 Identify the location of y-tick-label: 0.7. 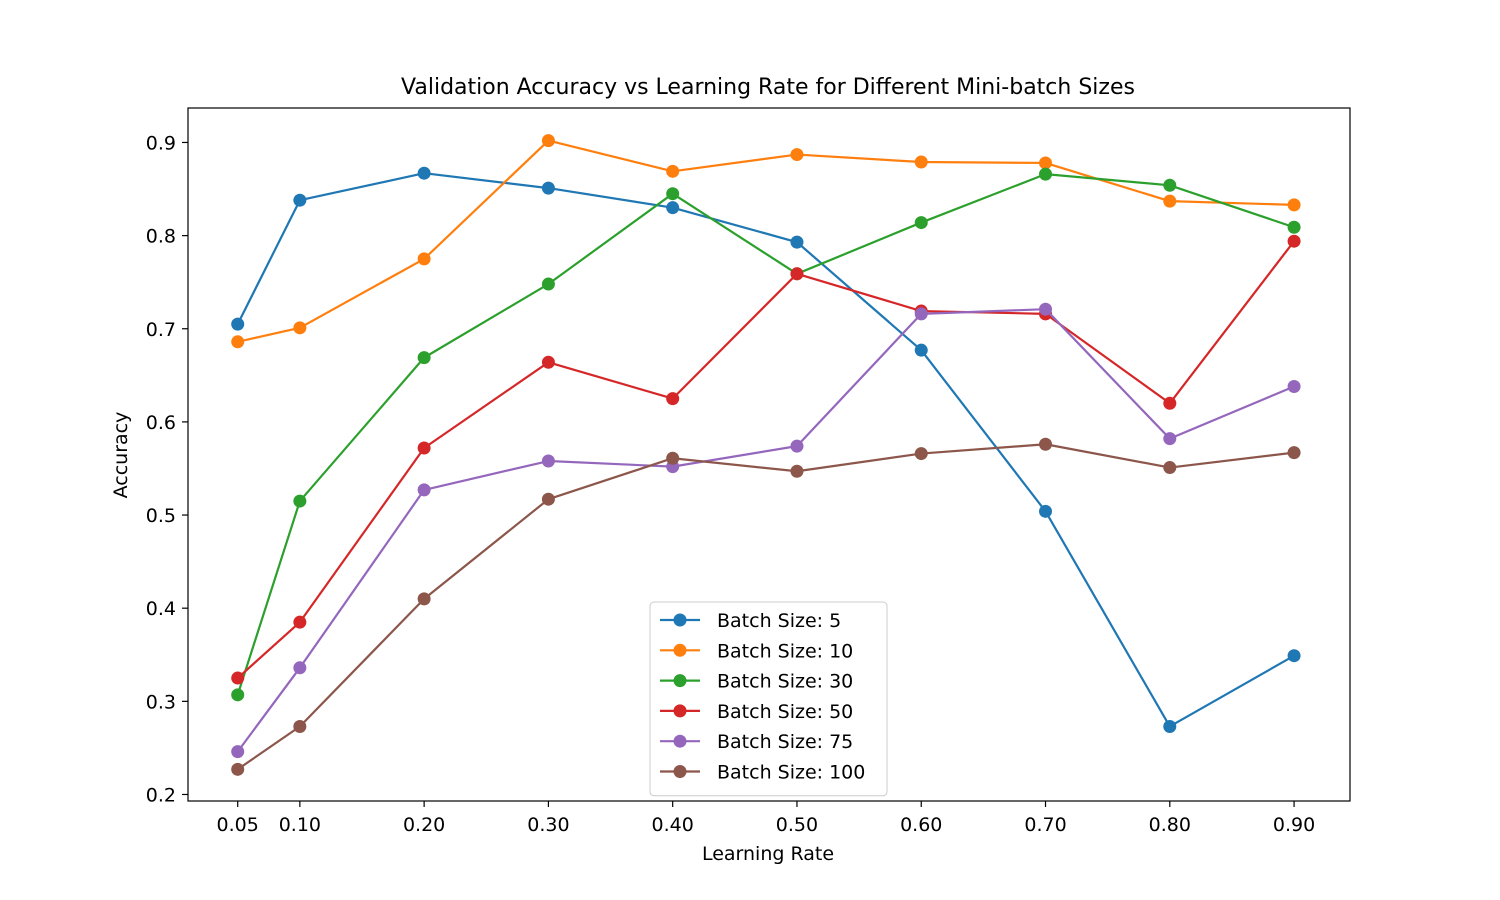
(161, 330).